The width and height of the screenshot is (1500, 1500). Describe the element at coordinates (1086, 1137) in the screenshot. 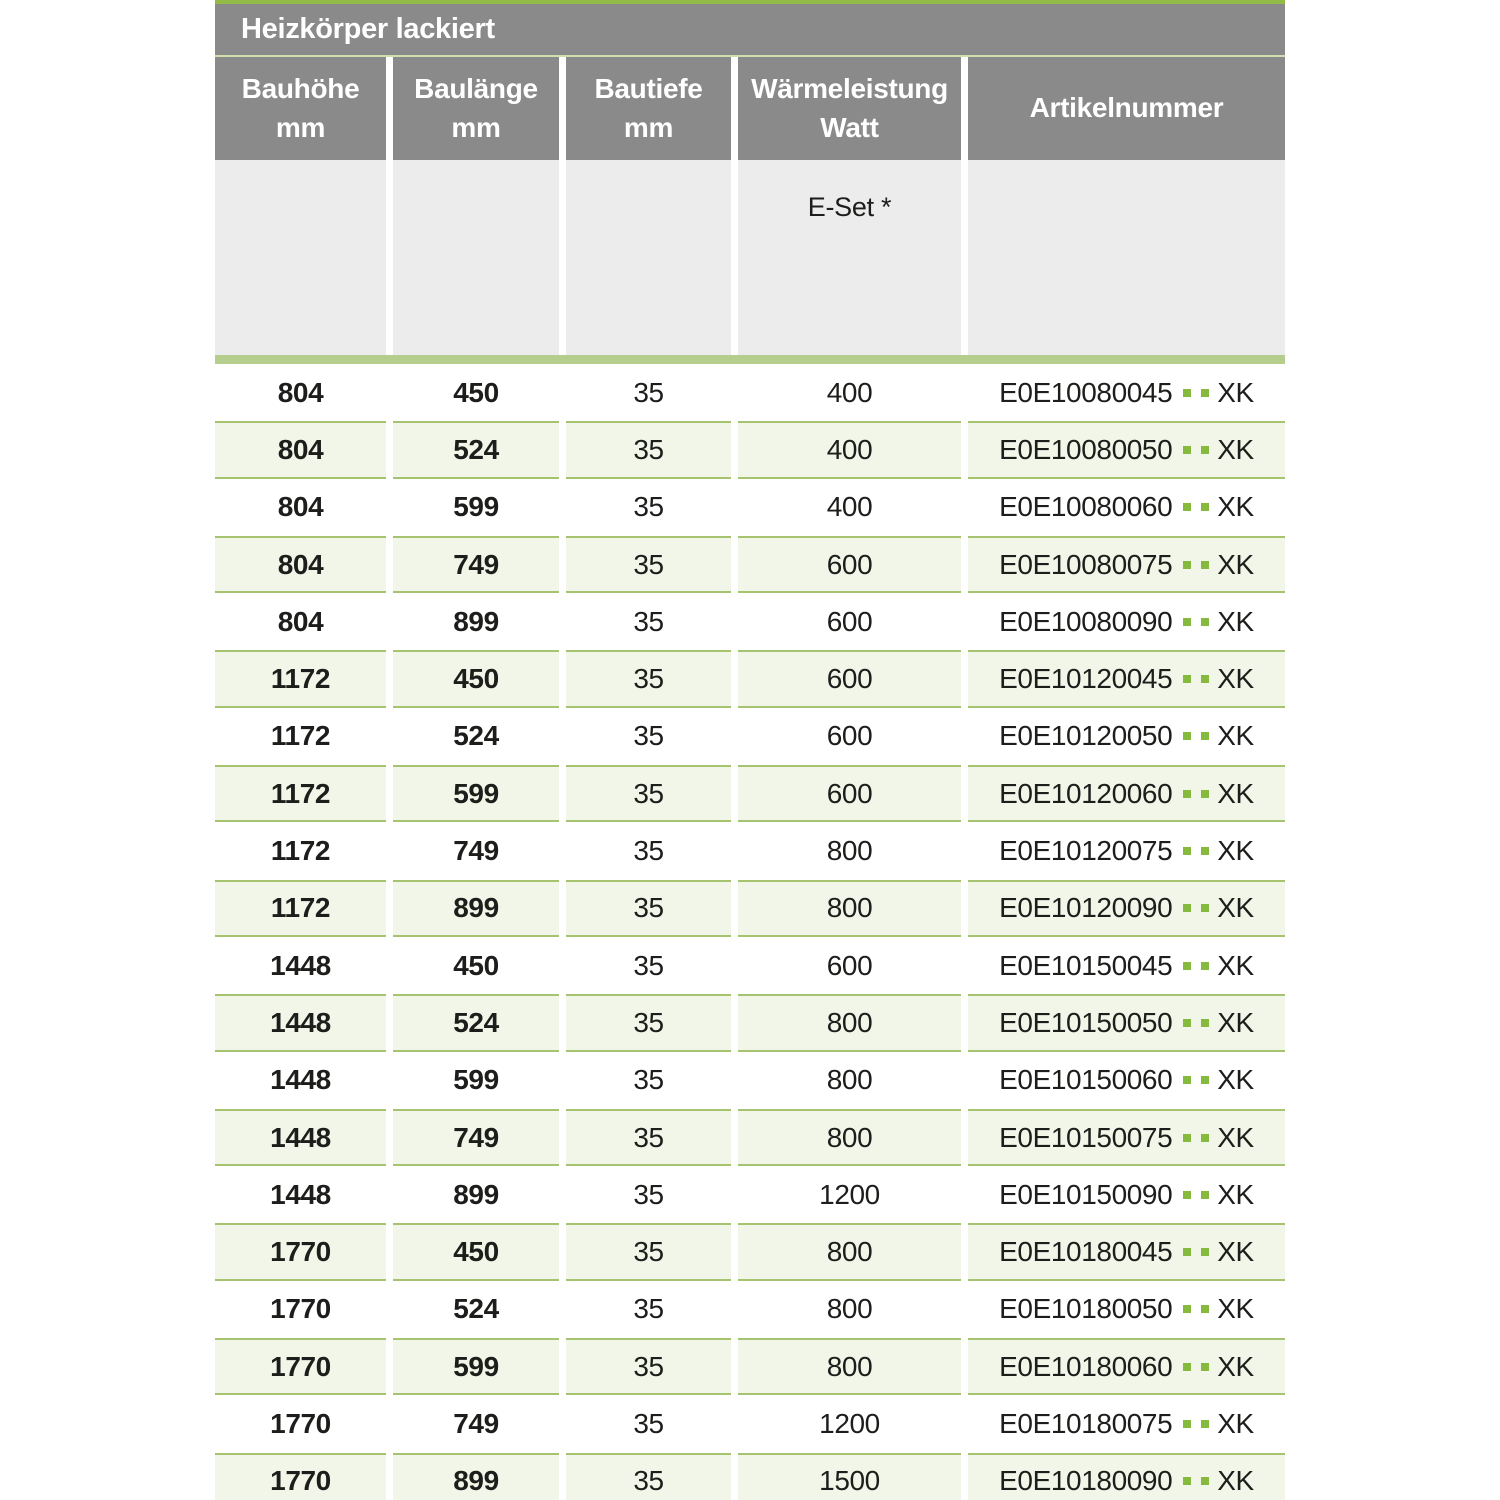

I see `article-number: E0E10150075` at that location.